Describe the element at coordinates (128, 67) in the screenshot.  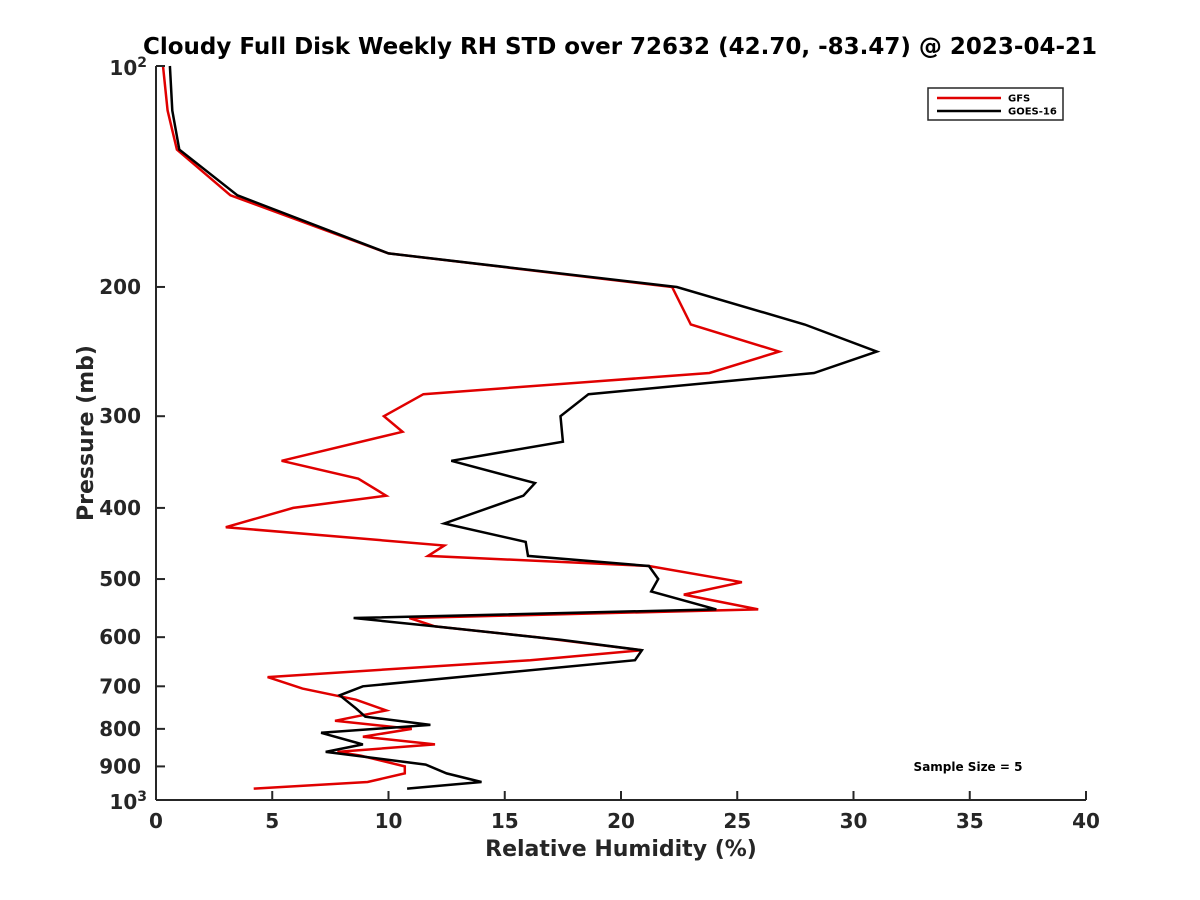
I see `y-tick-label: 10²` at that location.